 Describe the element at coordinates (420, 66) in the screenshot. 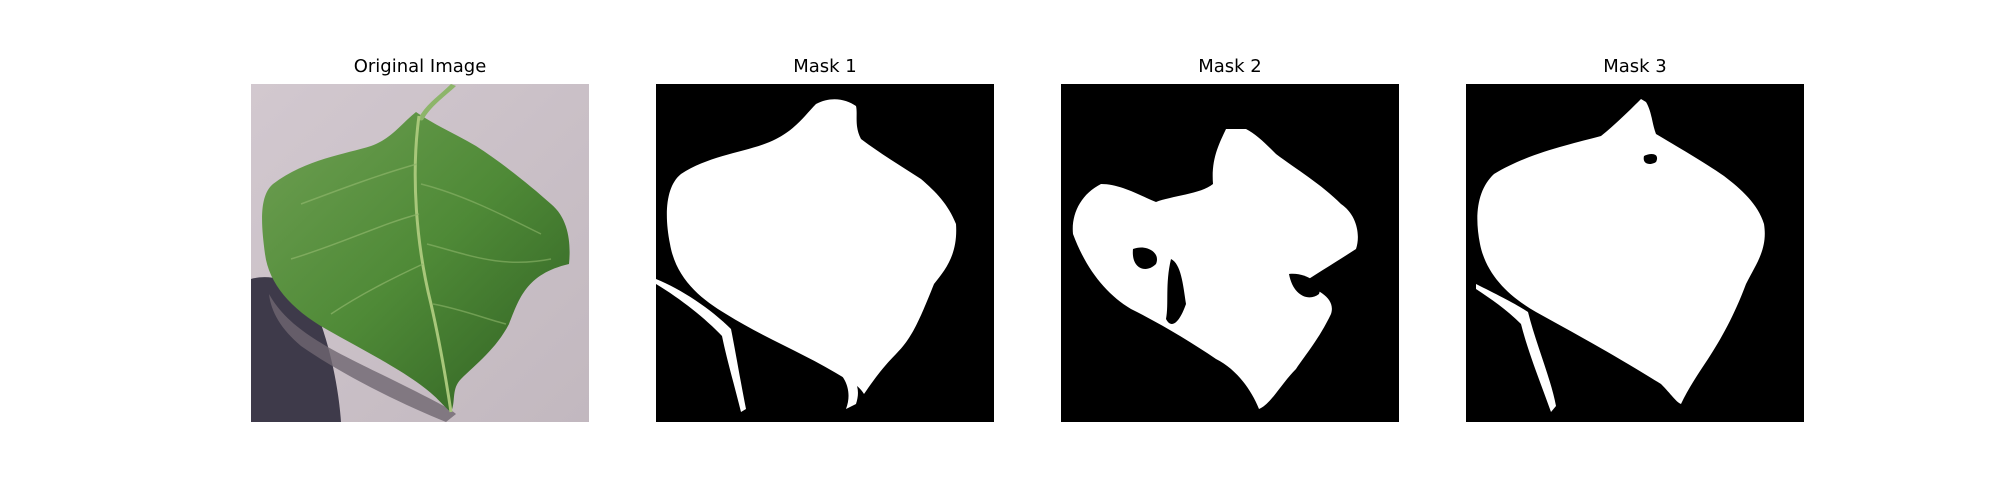

I see `panel-title: Original Image` at that location.